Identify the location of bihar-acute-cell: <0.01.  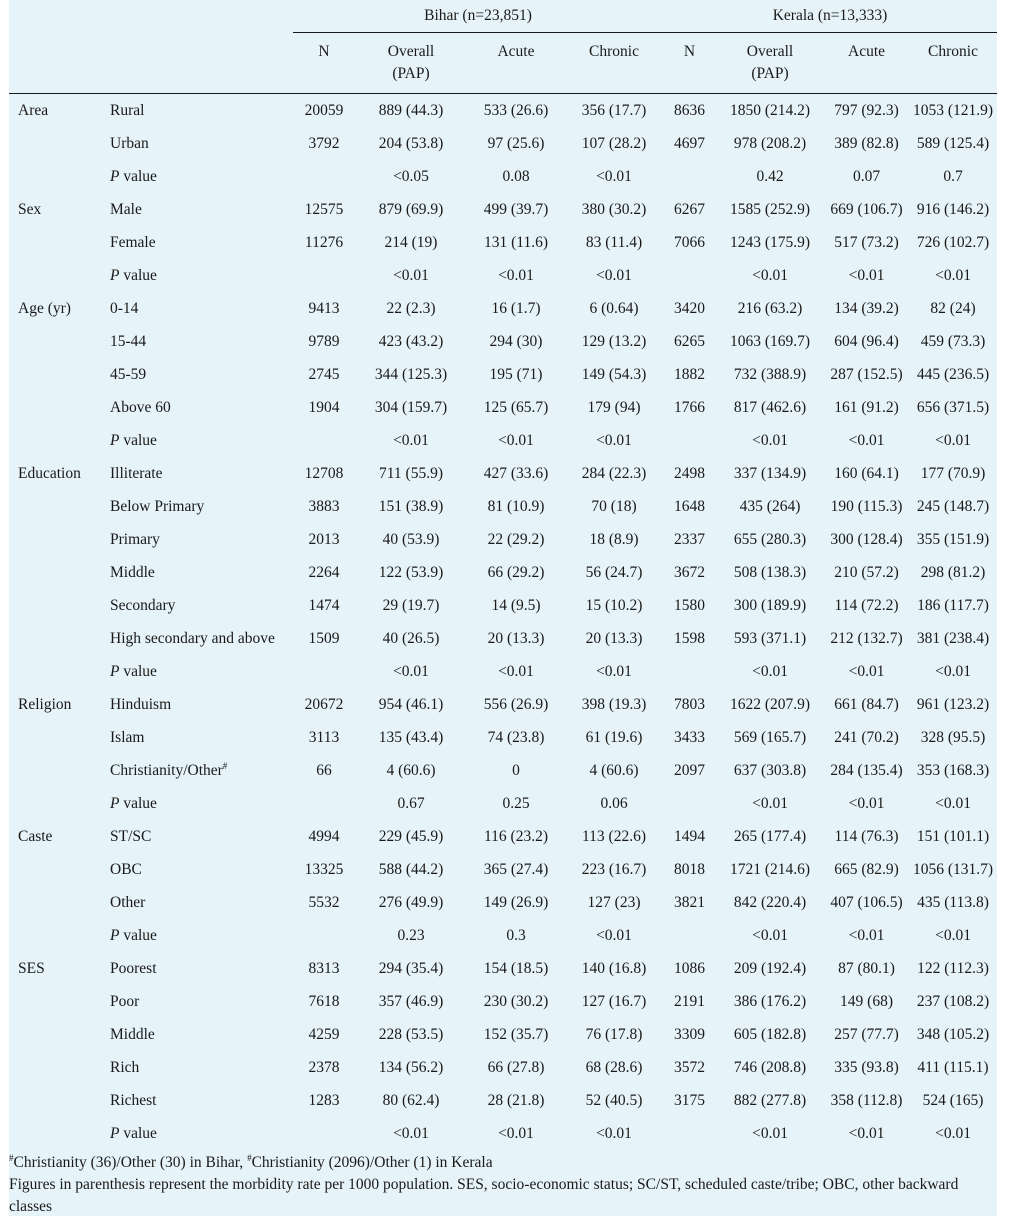
(516, 440).